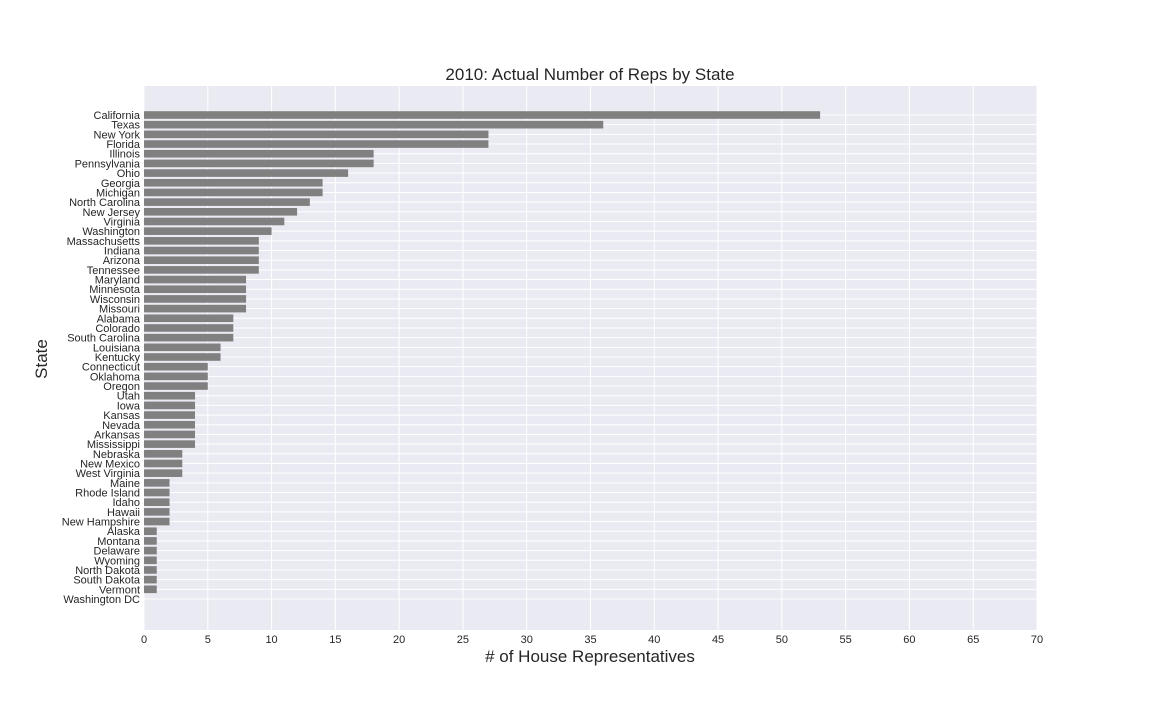 The image size is (1152, 720). What do you see at coordinates (589, 74) in the screenshot?
I see `chart-title: 2010: Actual Number of Reps by State` at bounding box center [589, 74].